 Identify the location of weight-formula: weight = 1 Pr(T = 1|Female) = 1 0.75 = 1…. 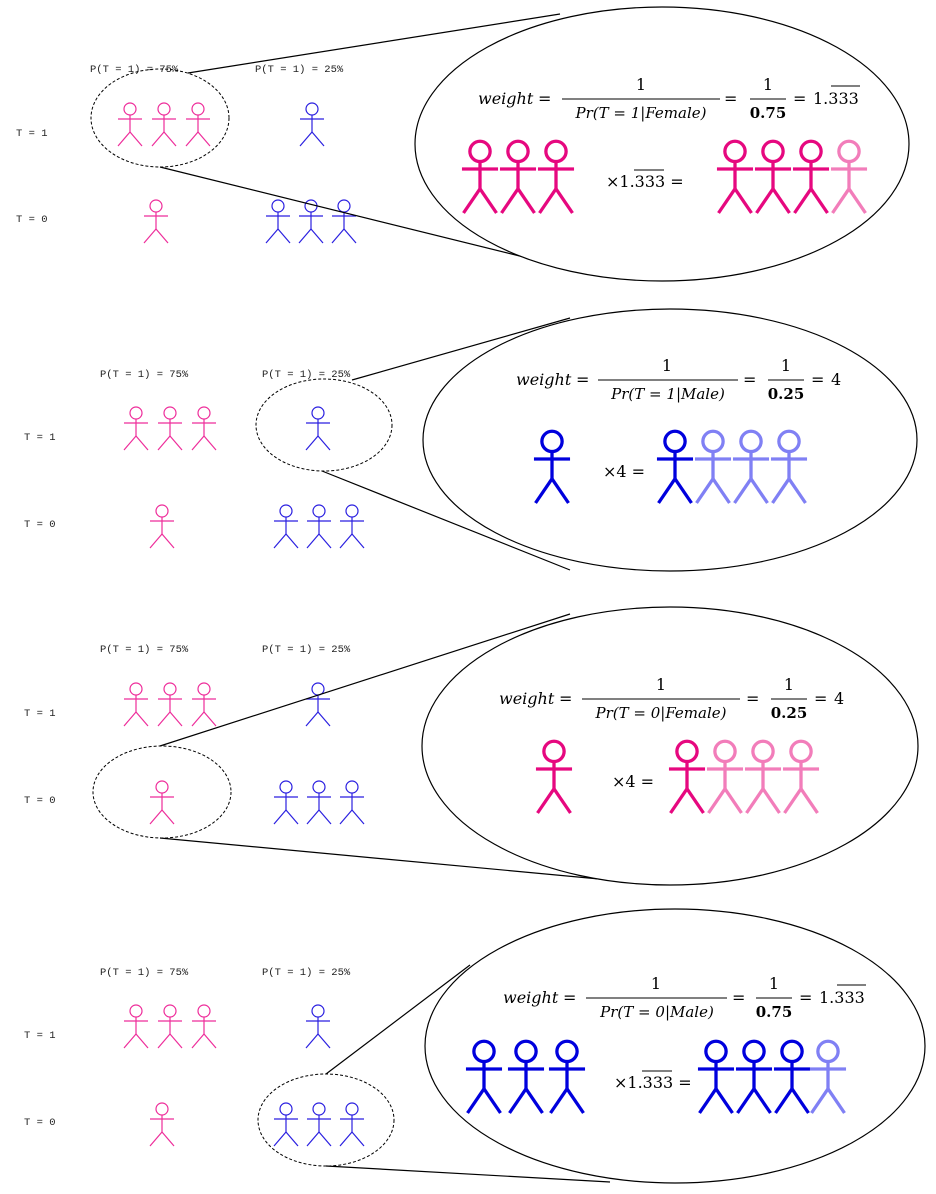
(669, 98).